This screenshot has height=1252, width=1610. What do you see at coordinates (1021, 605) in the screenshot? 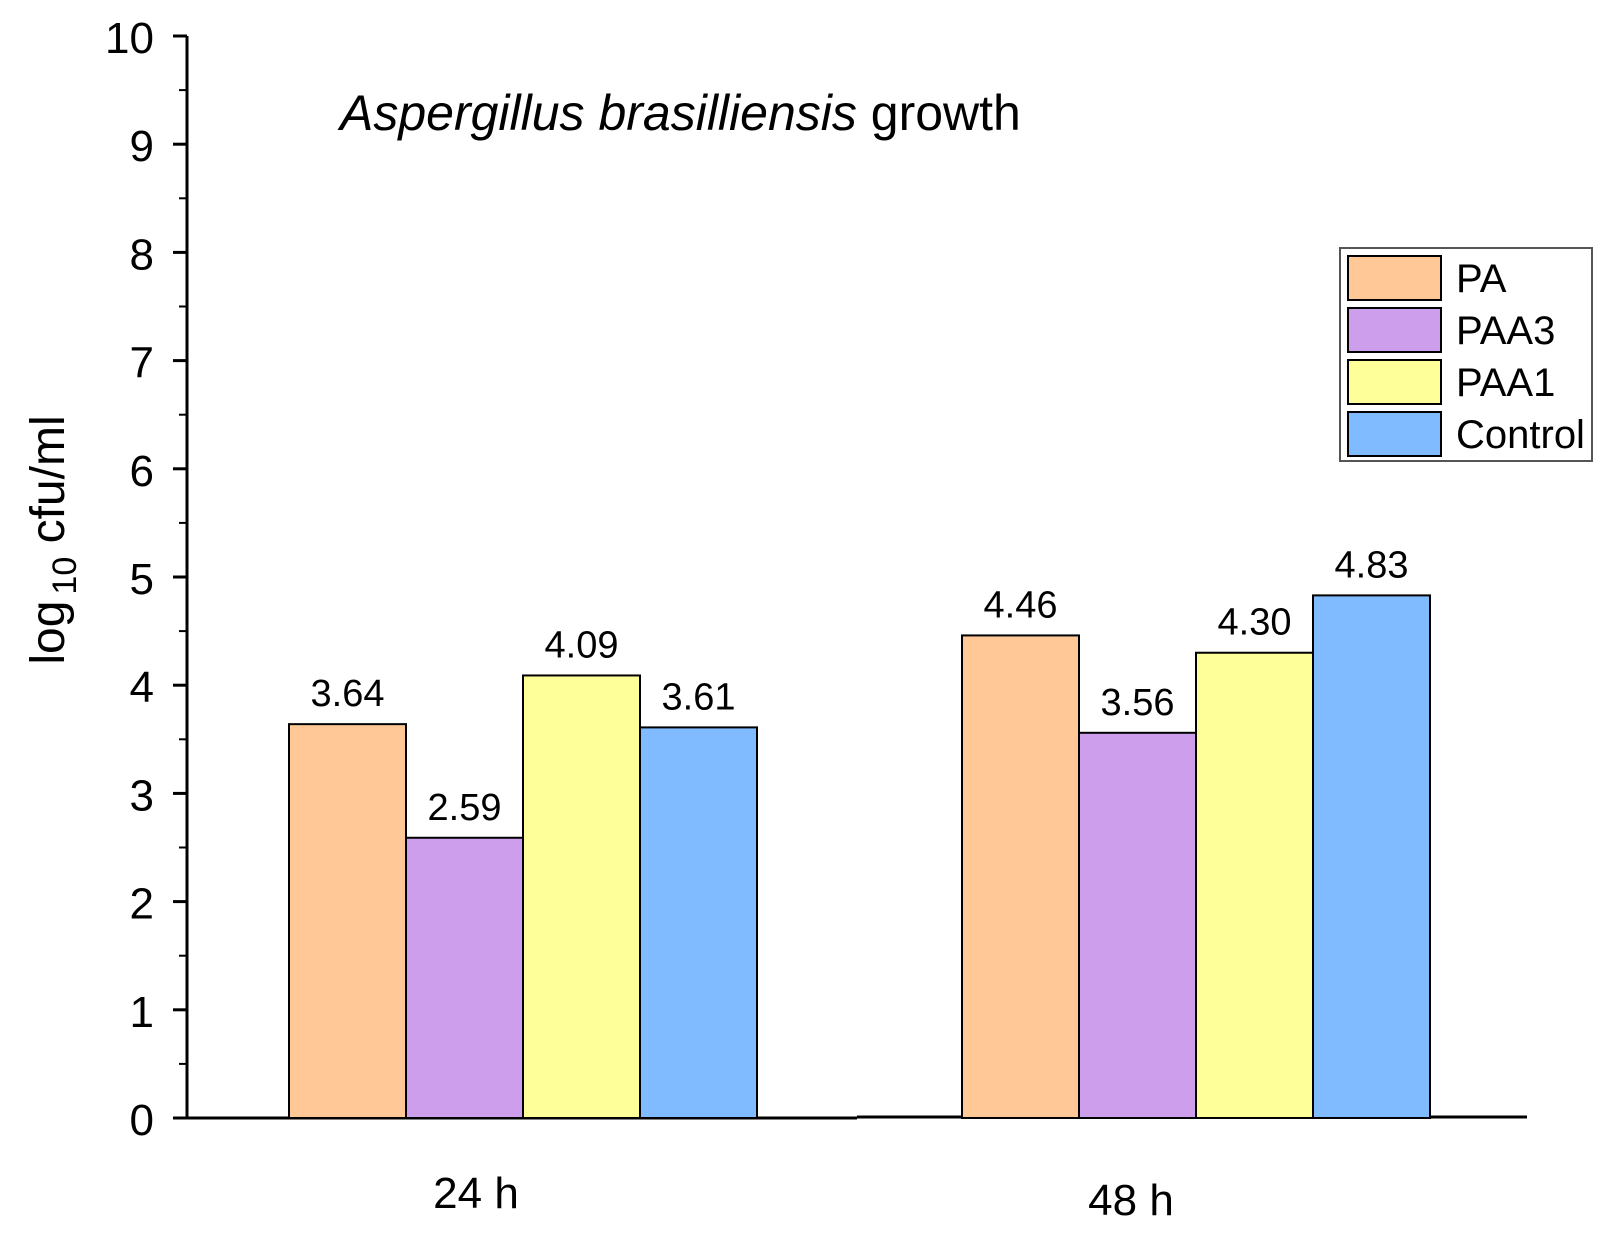
I see `value-label: 4.46` at bounding box center [1021, 605].